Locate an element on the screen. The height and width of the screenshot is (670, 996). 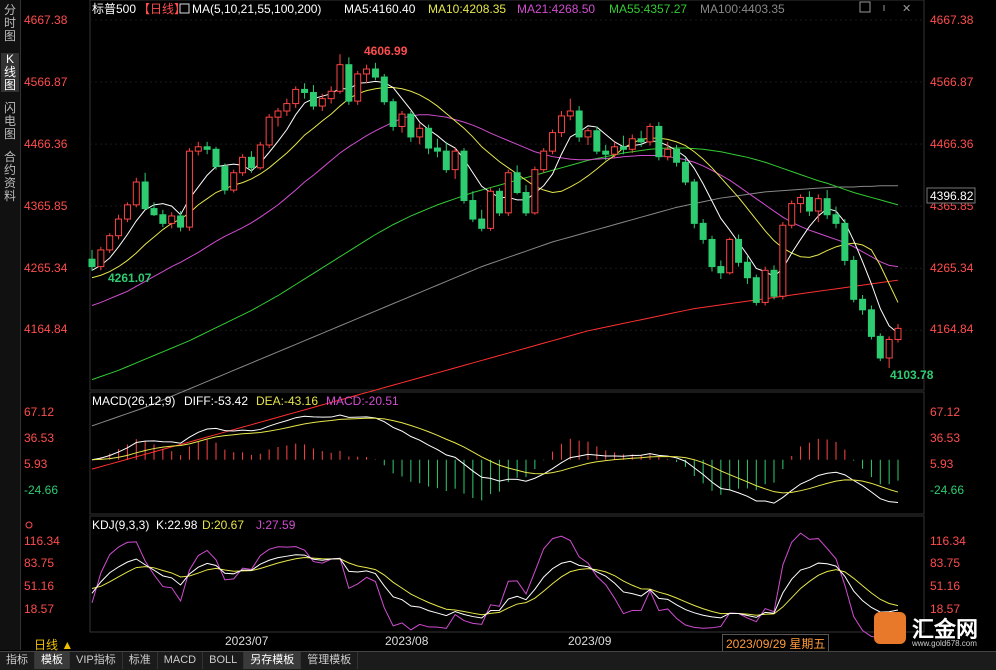
tab-standard: 标准 is located at coordinates (140, 660).